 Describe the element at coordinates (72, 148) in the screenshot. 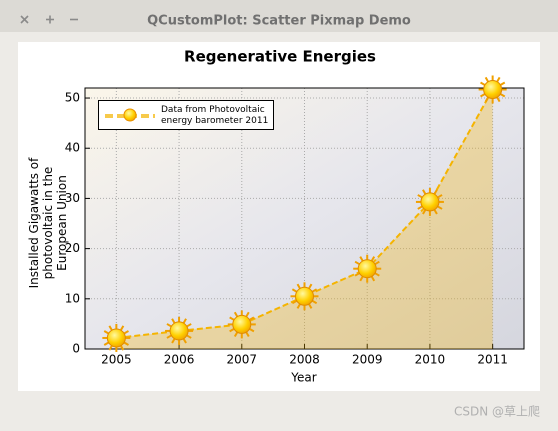

I see `y-tick-label: 40` at that location.